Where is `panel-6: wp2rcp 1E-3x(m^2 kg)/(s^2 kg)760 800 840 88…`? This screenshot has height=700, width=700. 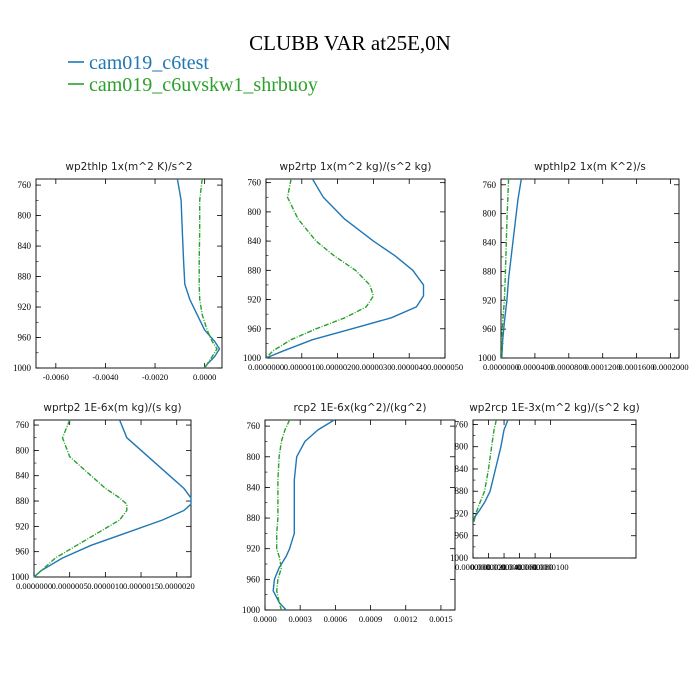
panel-6: wp2rcp 1E-3x(m^2 kg)/(s^2 kg)760 800 840 88… is located at coordinates (545, 487).